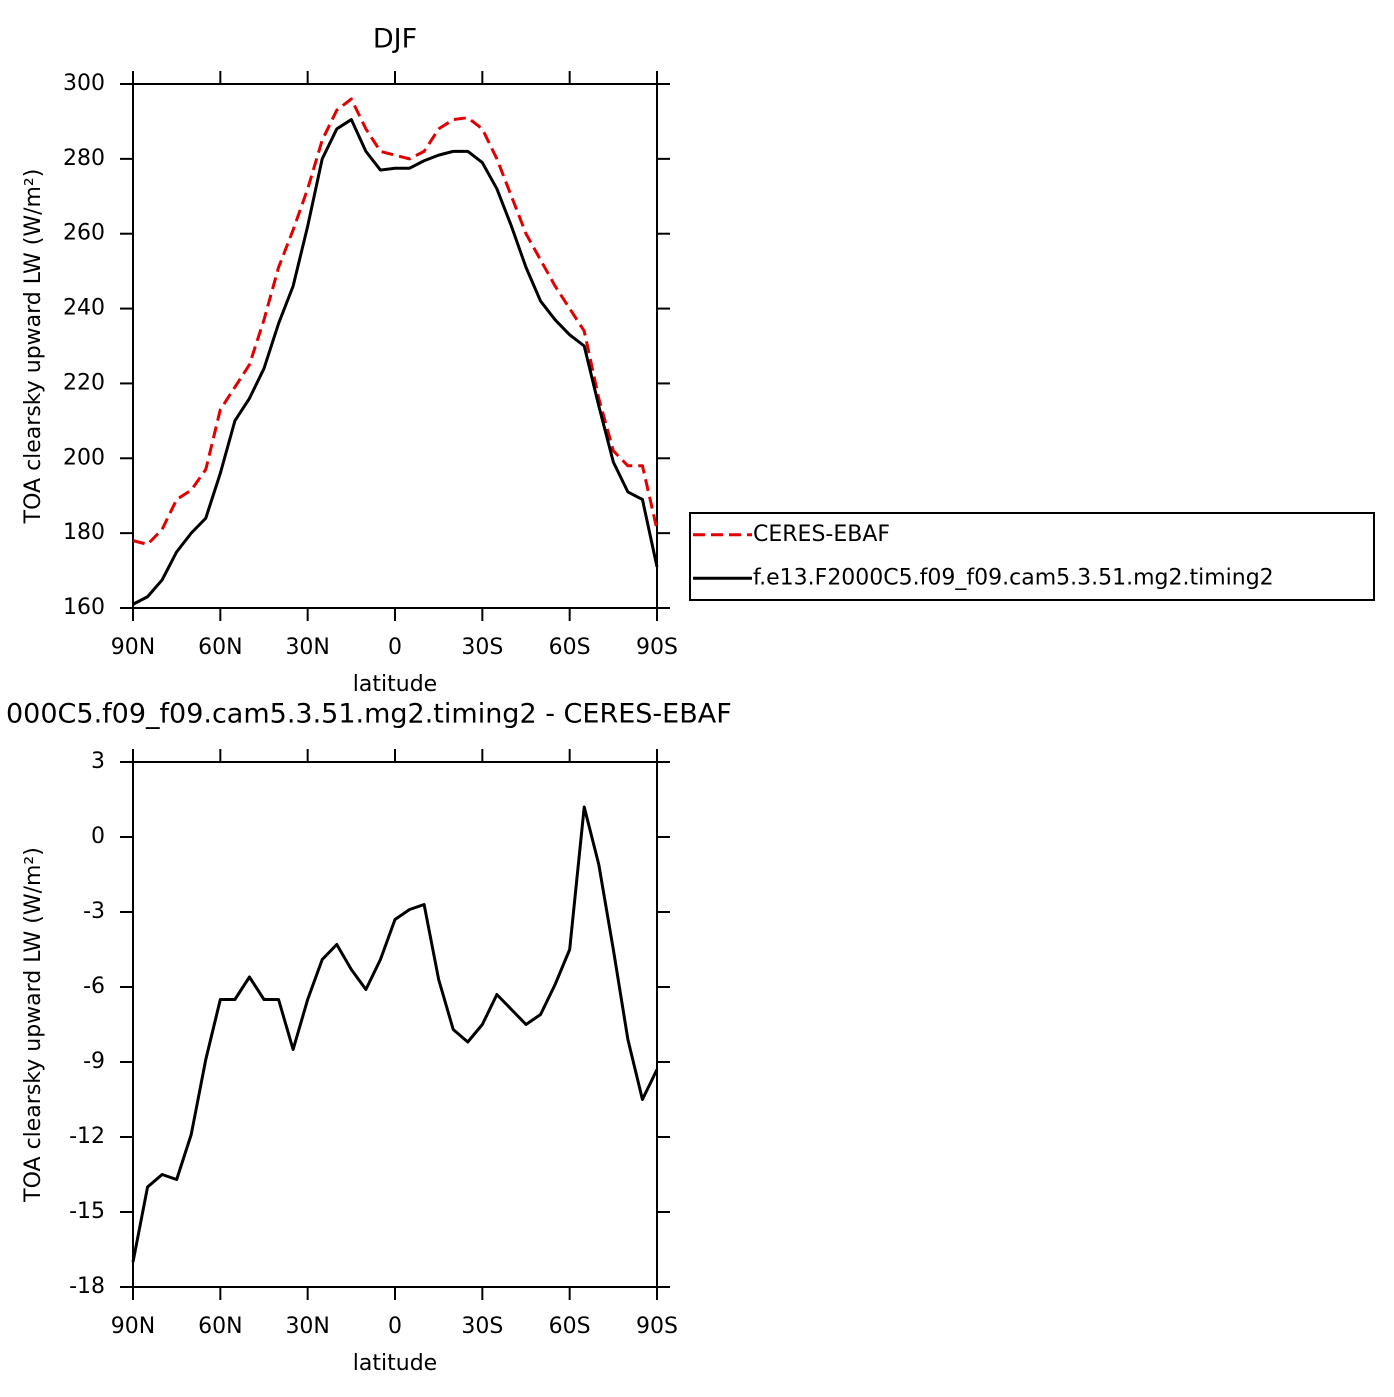 The height and width of the screenshot is (1397, 1394). What do you see at coordinates (84, 83) in the screenshot?
I see `y-tick-label: 300` at bounding box center [84, 83].